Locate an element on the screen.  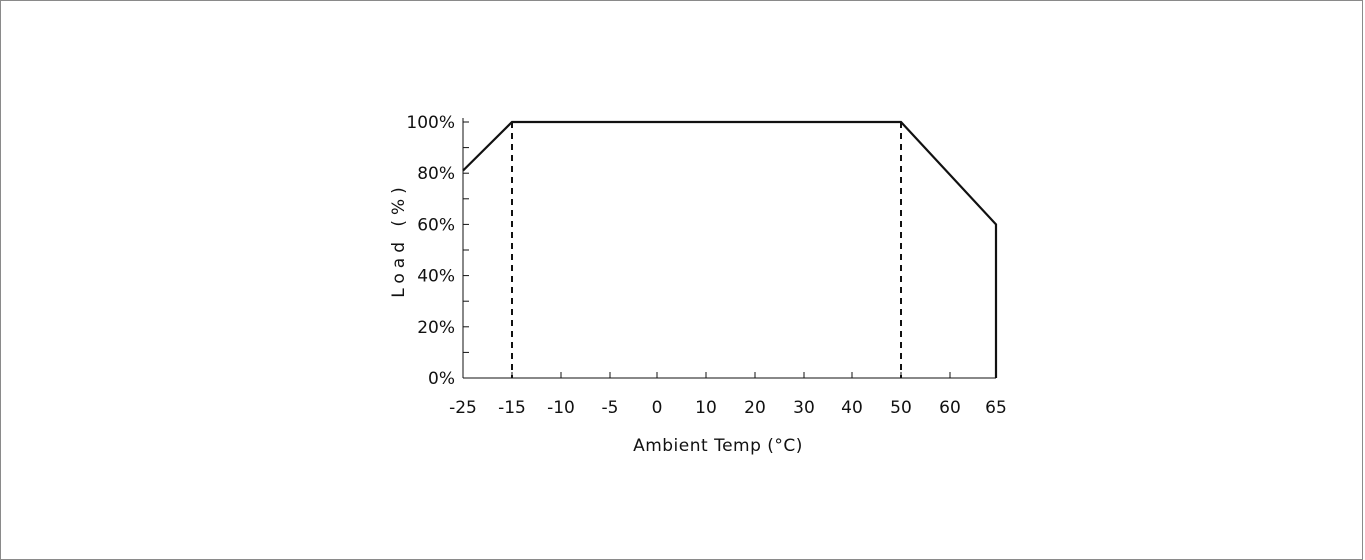
y-axis-title: Load (%) is located at coordinates (399, 240).